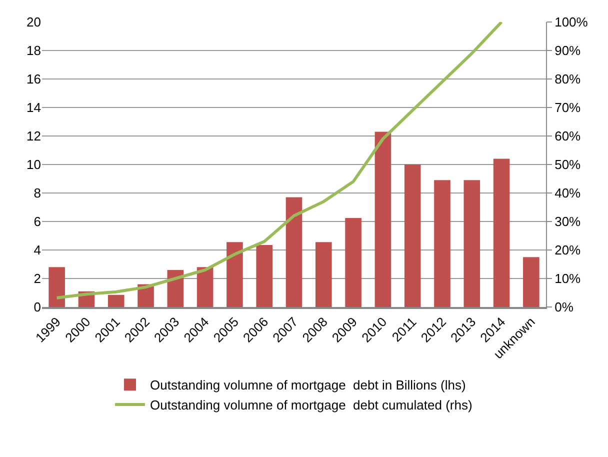  I want to click on y-tick-label: 4, so click(37, 250).